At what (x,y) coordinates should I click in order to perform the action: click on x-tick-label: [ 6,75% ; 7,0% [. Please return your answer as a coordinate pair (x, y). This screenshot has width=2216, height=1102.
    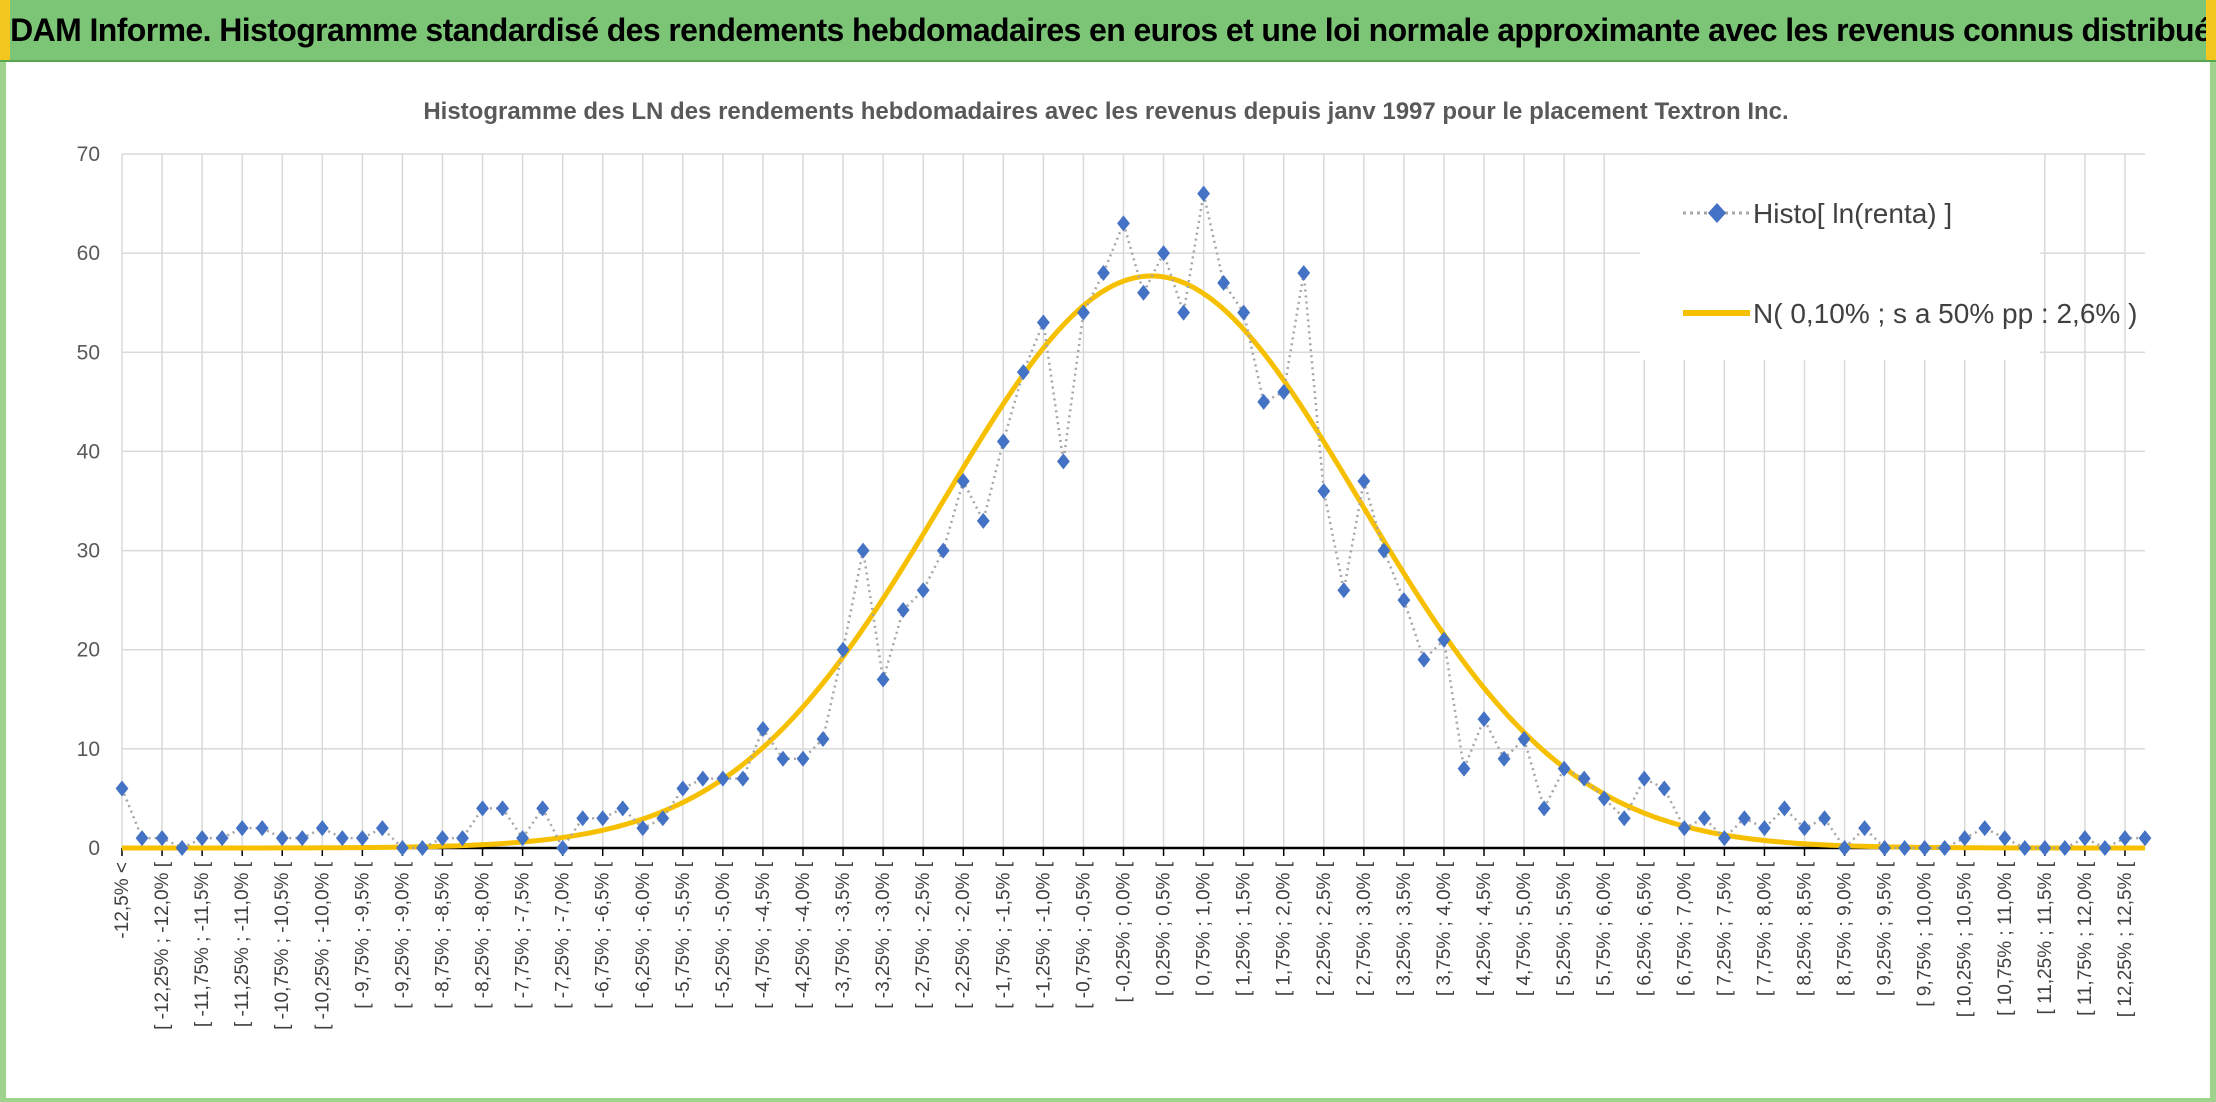
    Looking at the image, I should click on (1684, 928).